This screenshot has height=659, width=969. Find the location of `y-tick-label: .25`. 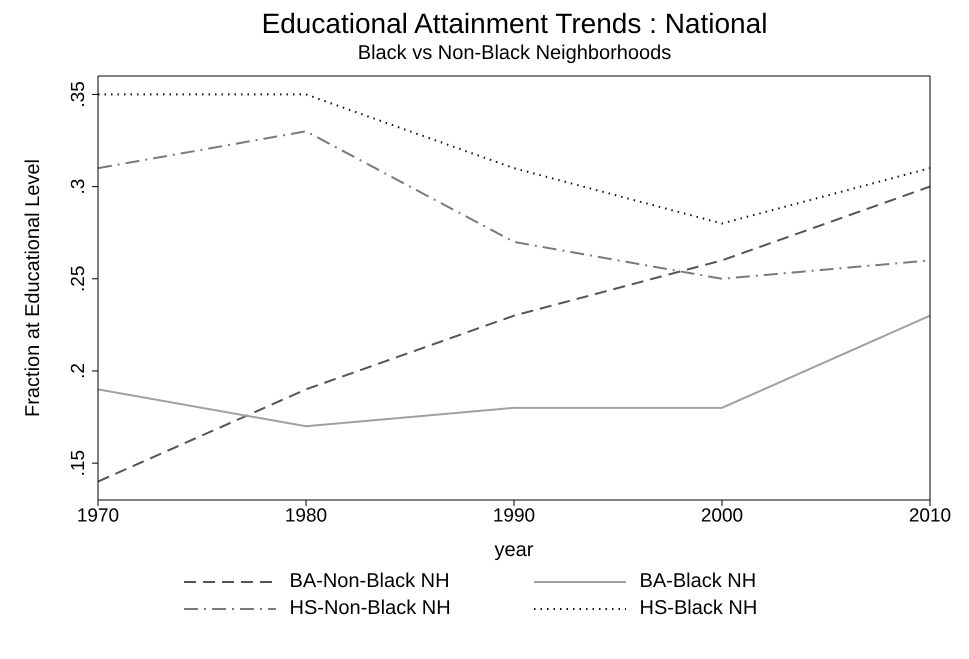

y-tick-label: .25 is located at coordinates (78, 279).